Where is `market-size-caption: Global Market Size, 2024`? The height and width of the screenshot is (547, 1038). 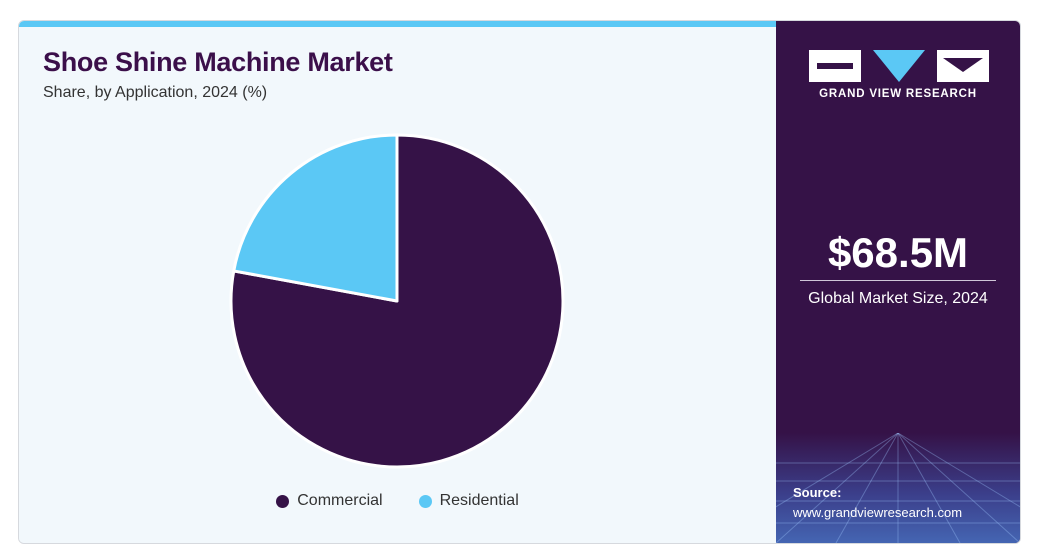 market-size-caption: Global Market Size, 2024 is located at coordinates (898, 298).